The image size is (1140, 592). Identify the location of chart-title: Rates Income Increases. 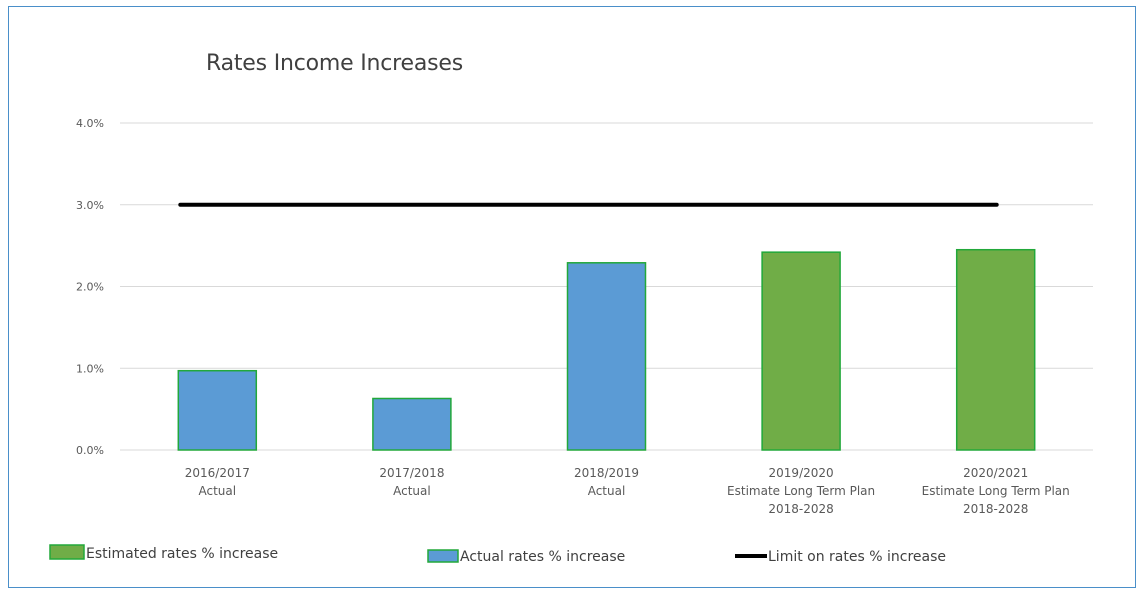
(335, 63).